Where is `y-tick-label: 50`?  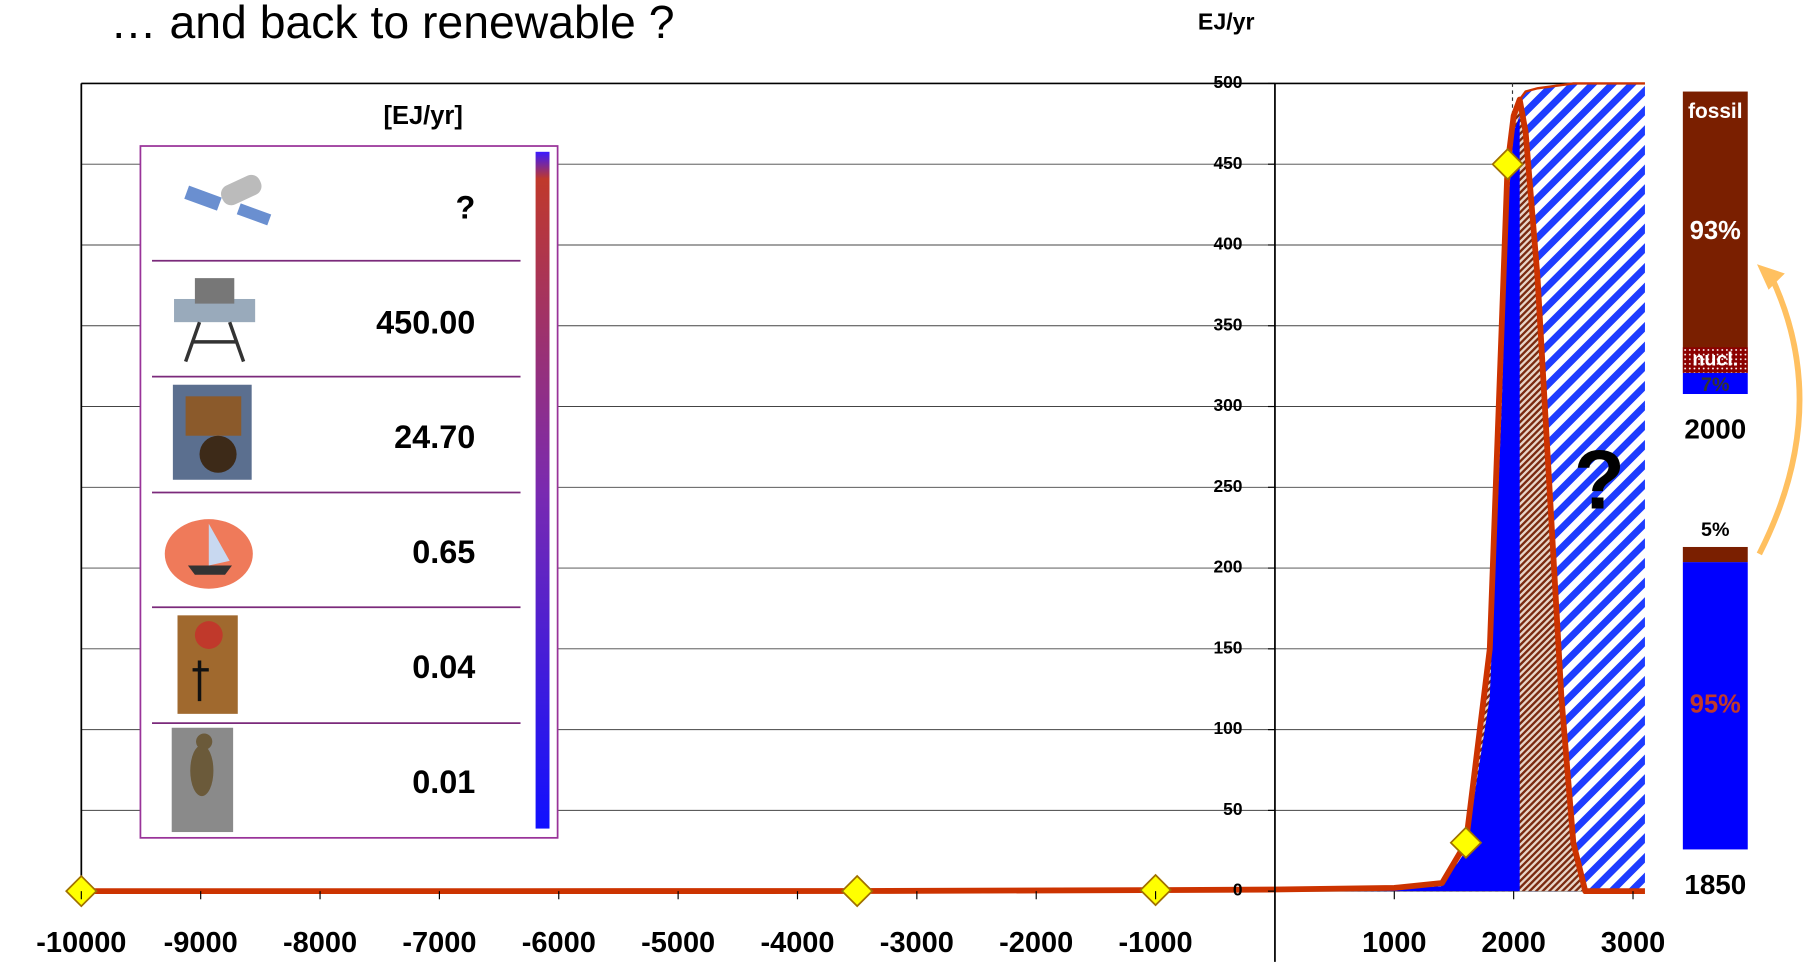
y-tick-label: 50 is located at coordinates (1232, 809).